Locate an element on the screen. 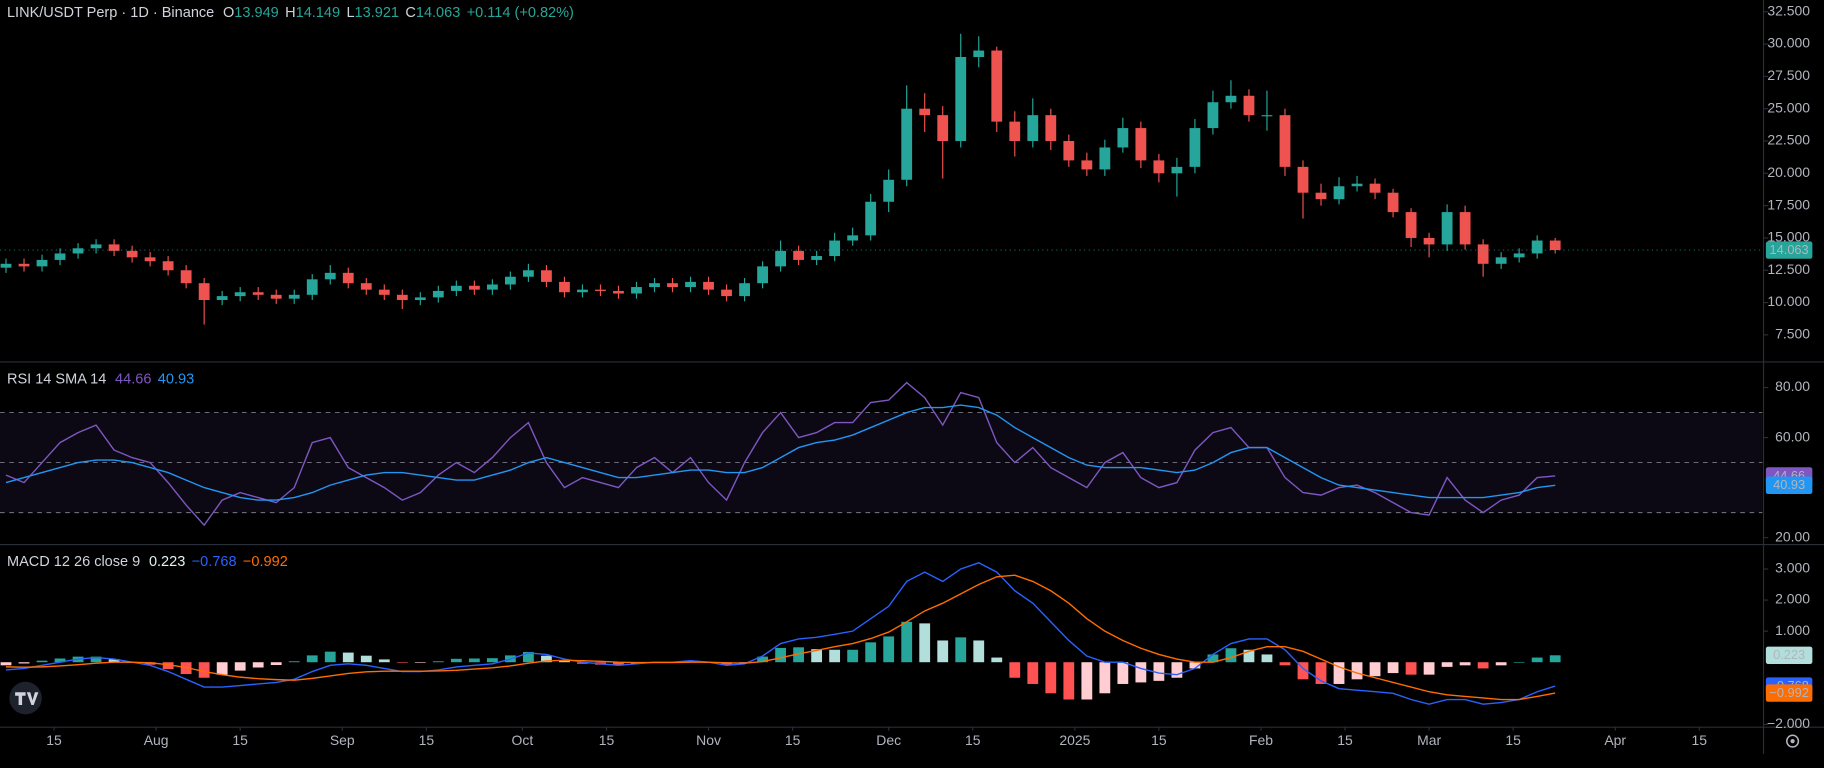  indicator-title: RSI 14 SMA 14 is located at coordinates (56, 379).